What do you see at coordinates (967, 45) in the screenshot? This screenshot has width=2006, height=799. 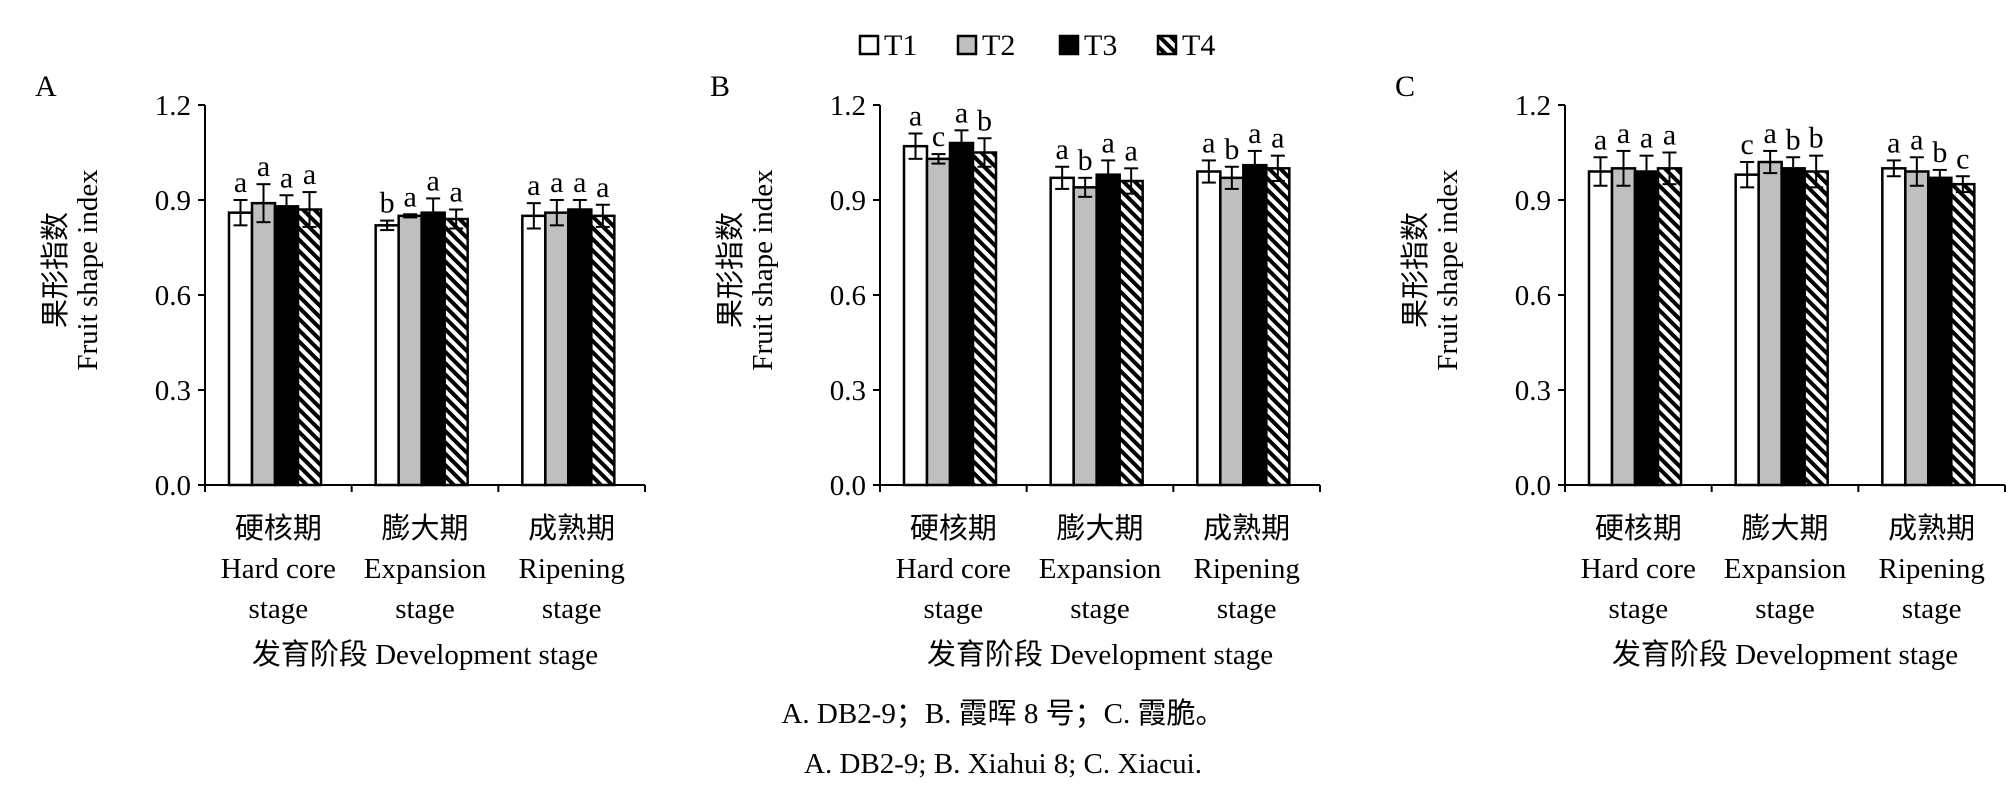 I see `legend-swatch-t2` at bounding box center [967, 45].